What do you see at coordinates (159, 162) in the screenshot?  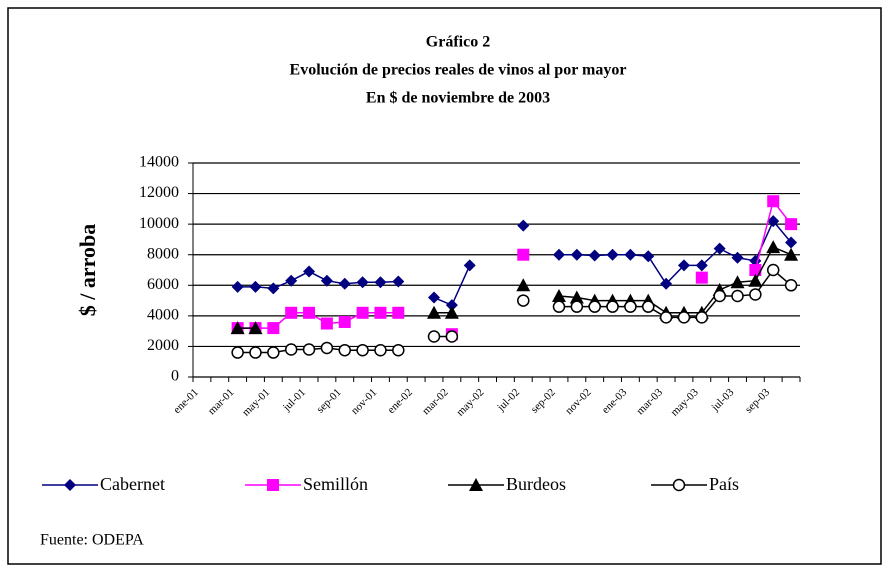 I see `y-tick-label: 14000` at bounding box center [159, 162].